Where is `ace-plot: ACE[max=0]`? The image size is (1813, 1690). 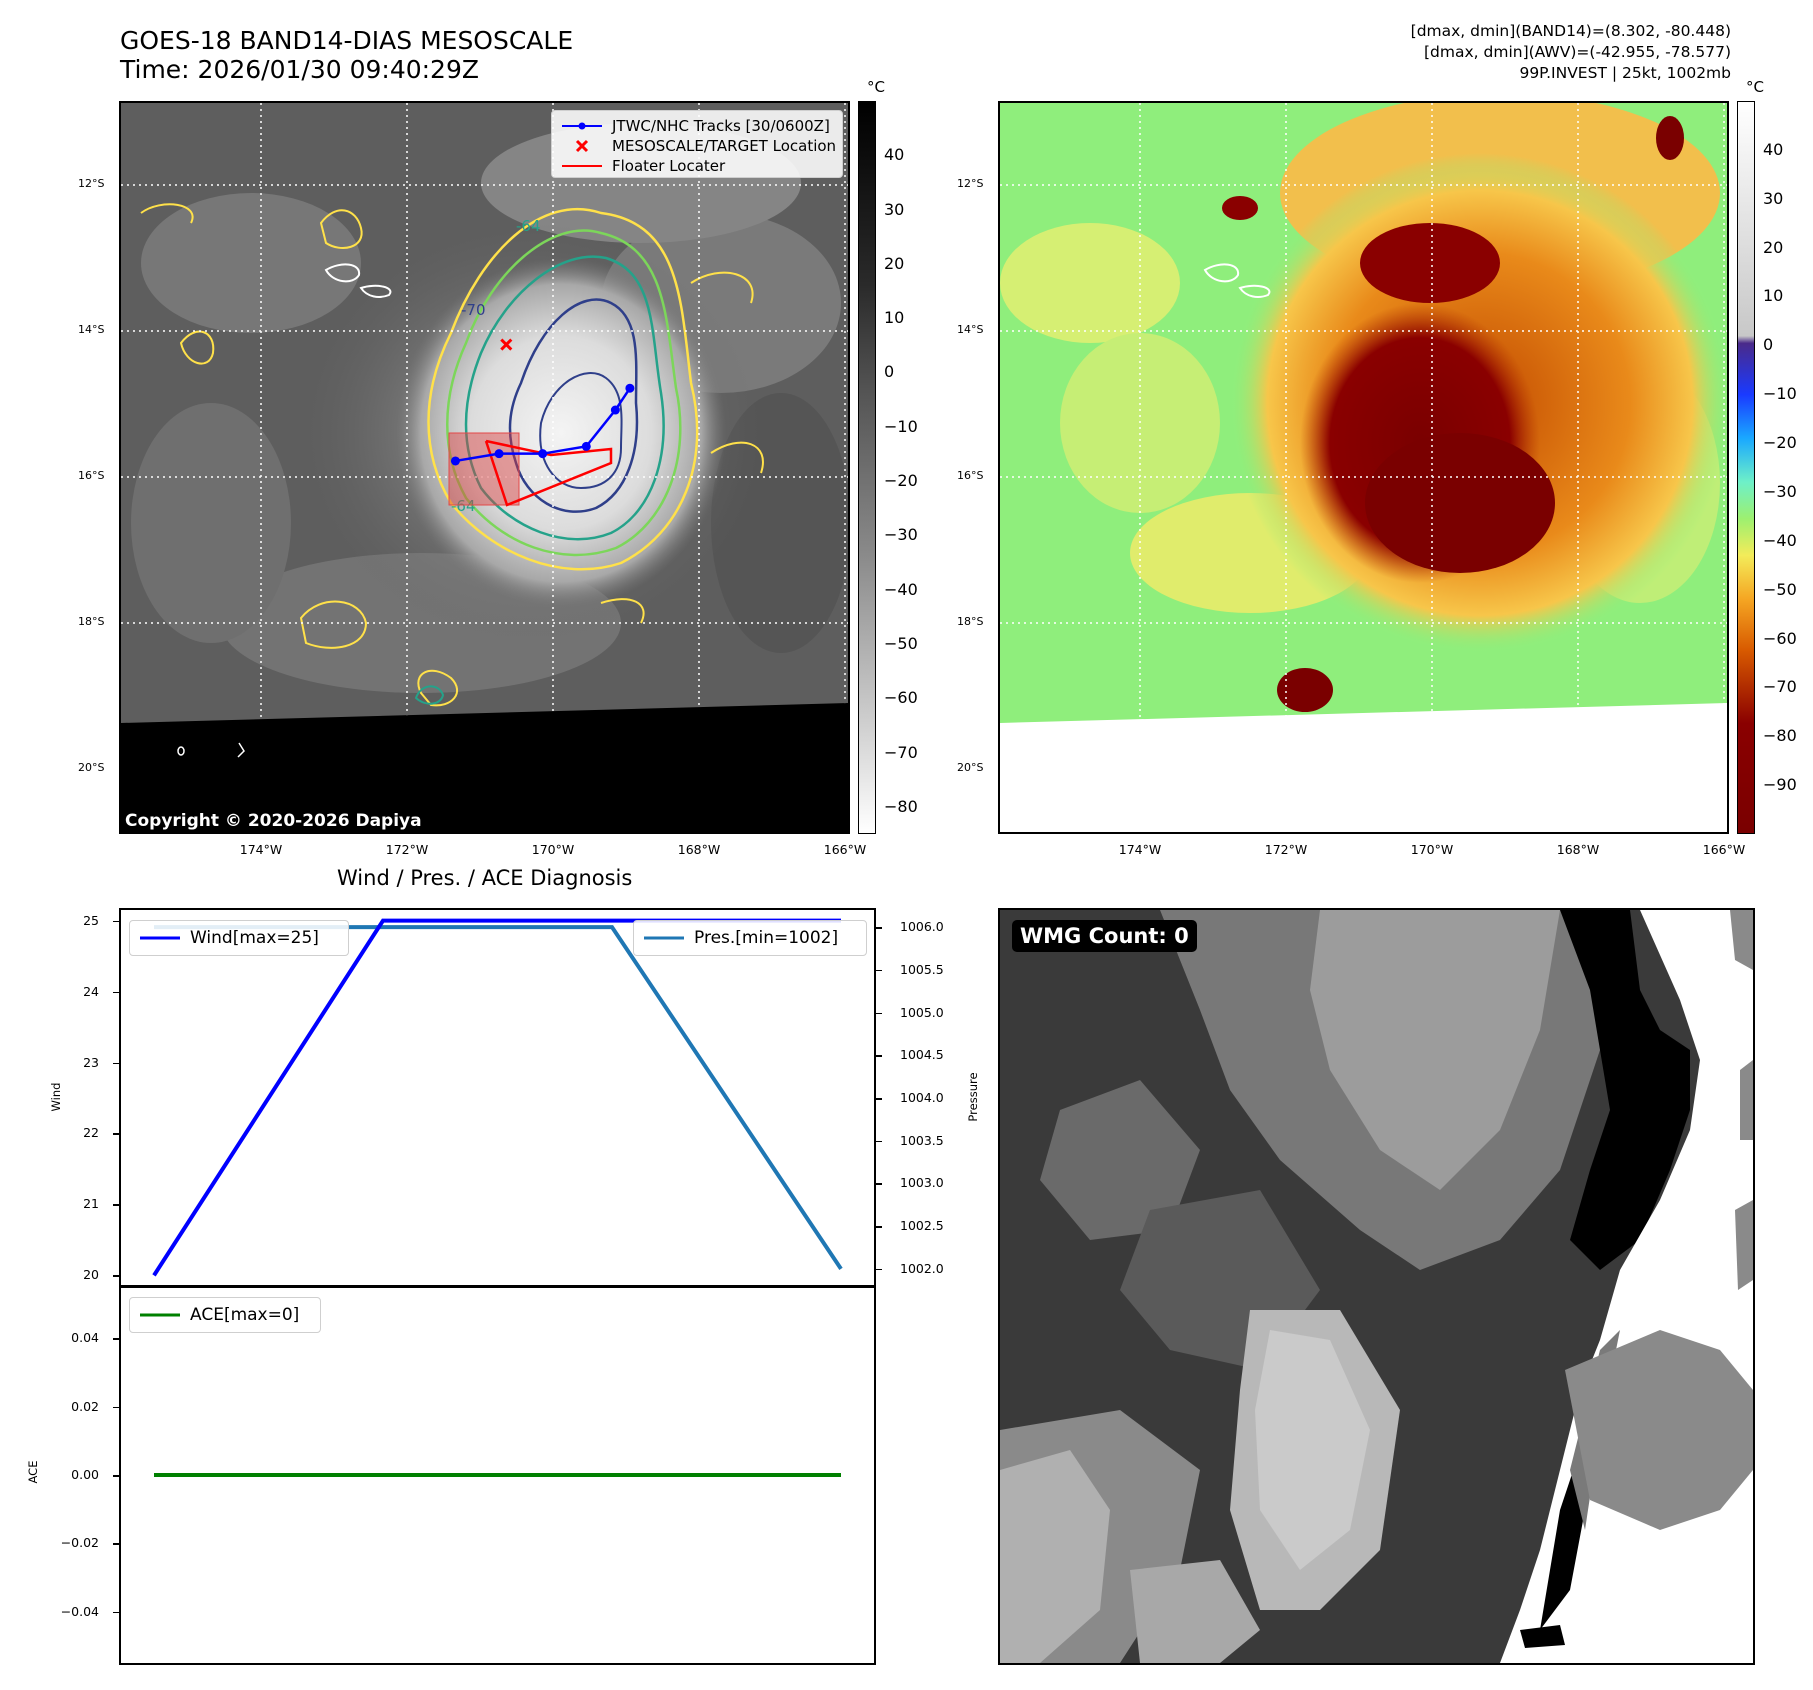
ace-plot: ACE[max=0] is located at coordinates (497, 1475).